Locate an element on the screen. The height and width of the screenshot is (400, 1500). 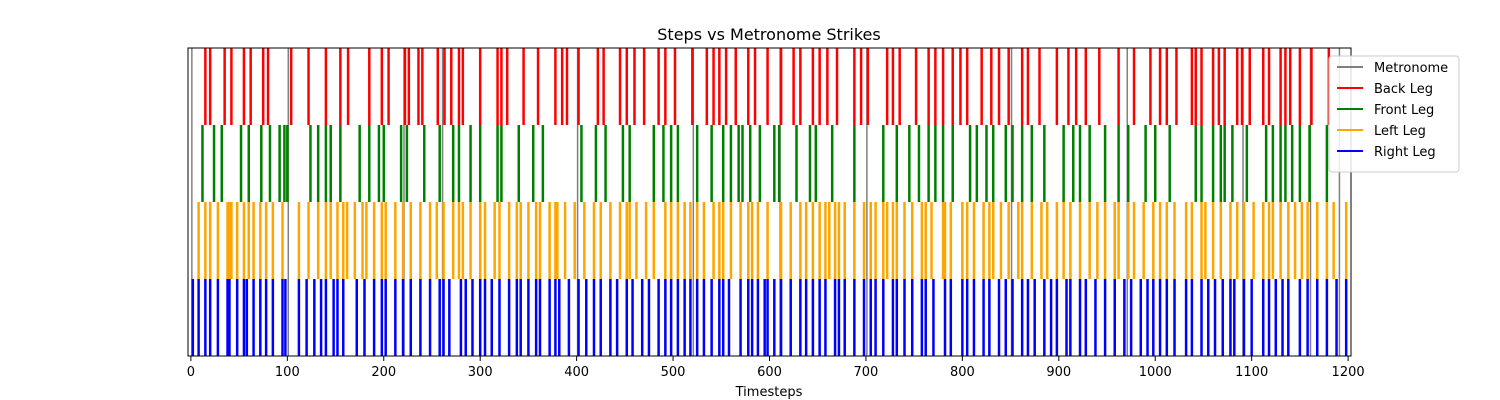
x-tick-label: 1100 is located at coordinates (1251, 372).